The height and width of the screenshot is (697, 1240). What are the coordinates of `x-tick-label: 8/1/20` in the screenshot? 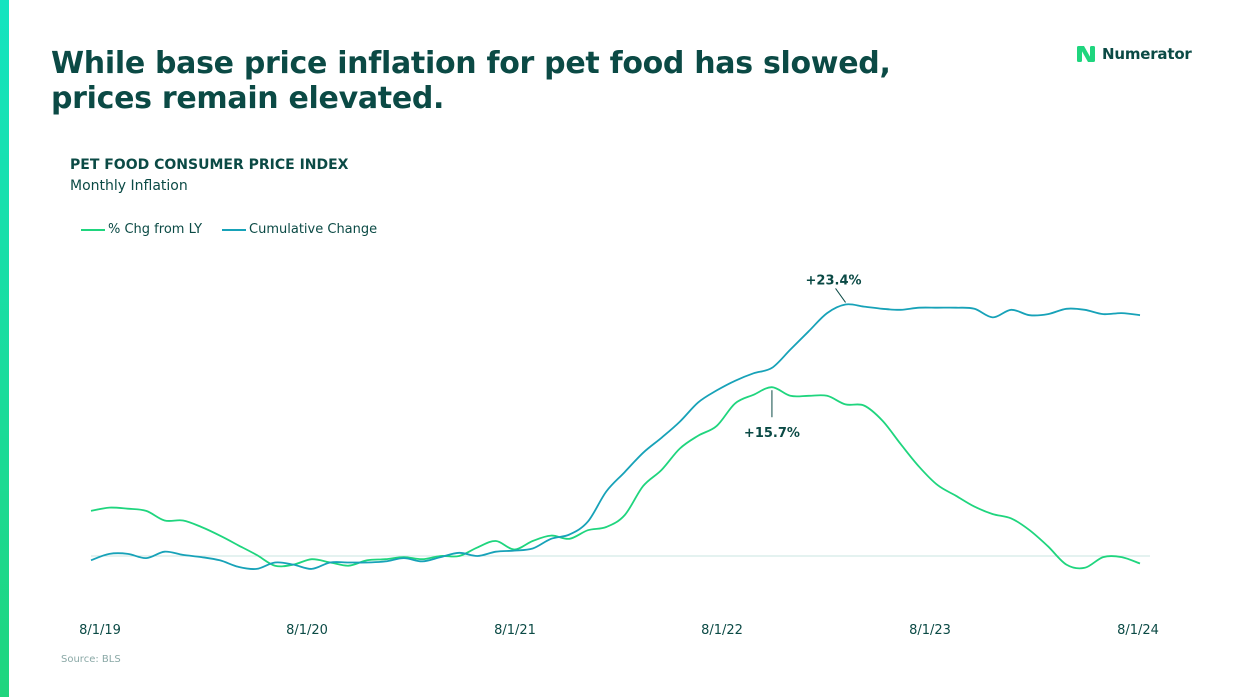 It's located at (307, 630).